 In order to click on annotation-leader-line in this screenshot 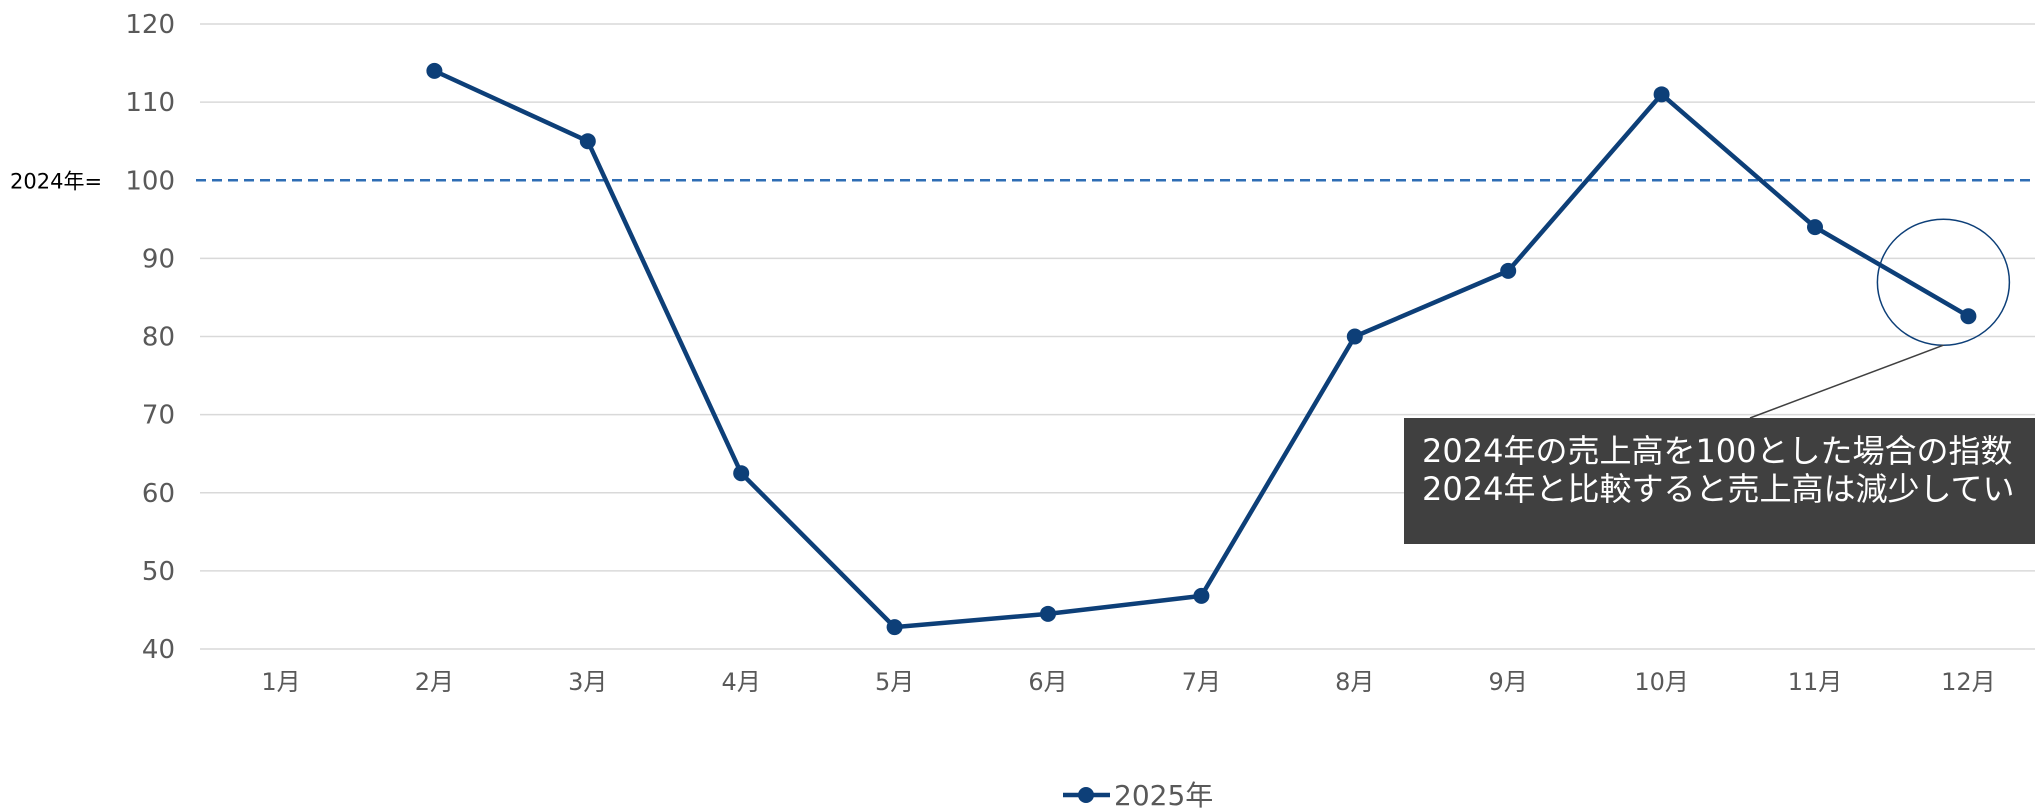, I will do `click(1846, 381)`.